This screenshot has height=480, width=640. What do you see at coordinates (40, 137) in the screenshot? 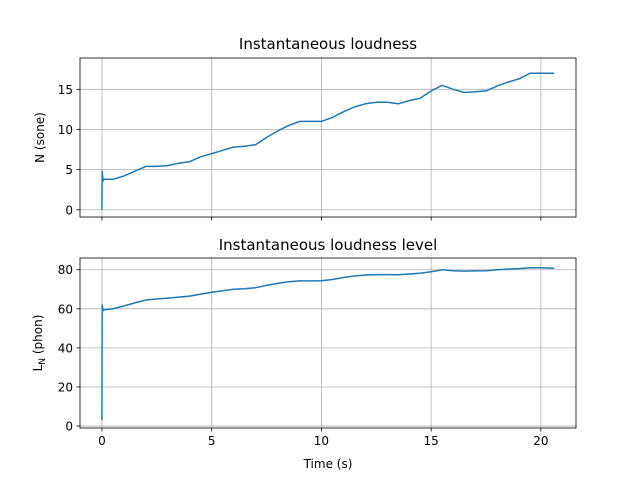
I see `loudness-y-axis-label: N (sone)` at bounding box center [40, 137].